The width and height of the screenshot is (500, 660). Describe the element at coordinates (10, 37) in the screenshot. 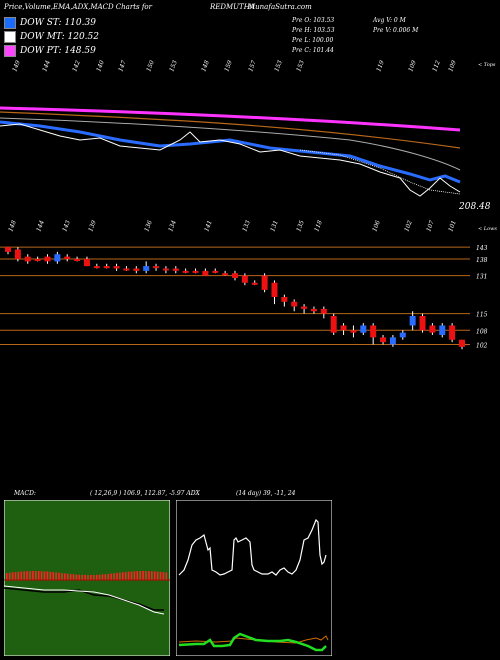

I see `legend-swatch-mt` at that location.